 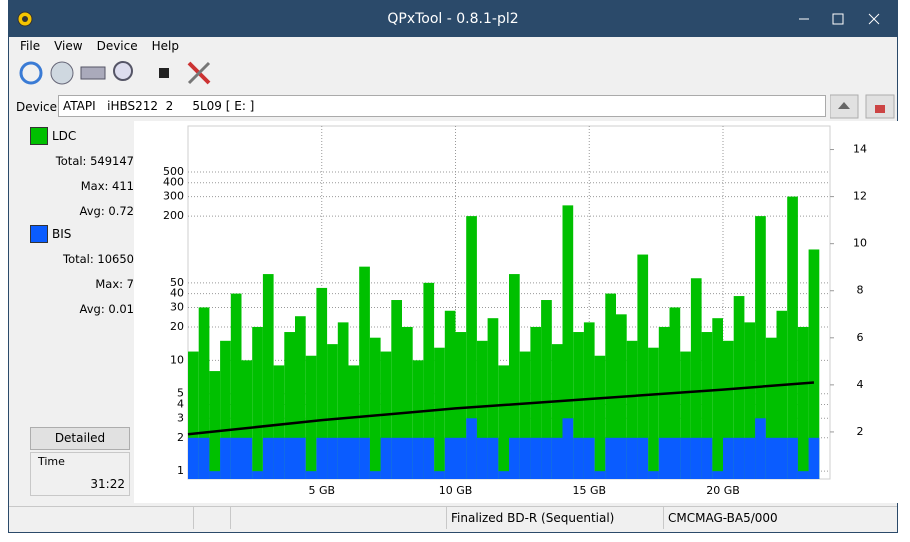 I want to click on stat-value: 0.01, so click(x=121, y=309).